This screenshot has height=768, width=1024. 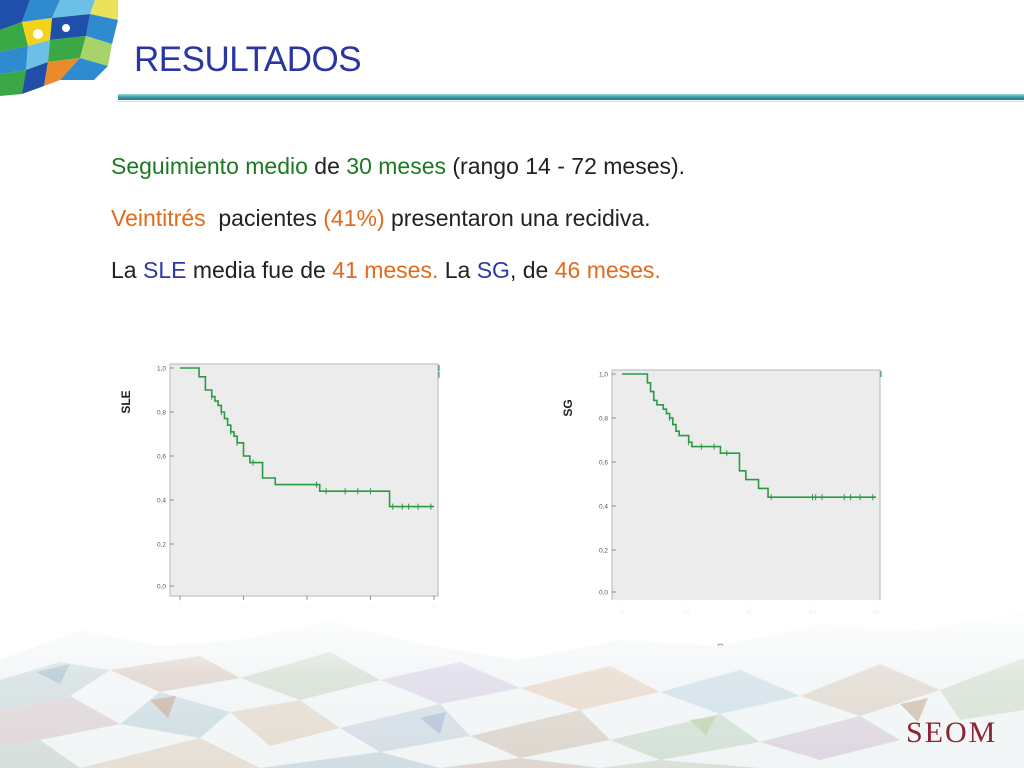 What do you see at coordinates (566, 166) in the screenshot?
I see `text-segment: (rango 14 - 72 meses).` at bounding box center [566, 166].